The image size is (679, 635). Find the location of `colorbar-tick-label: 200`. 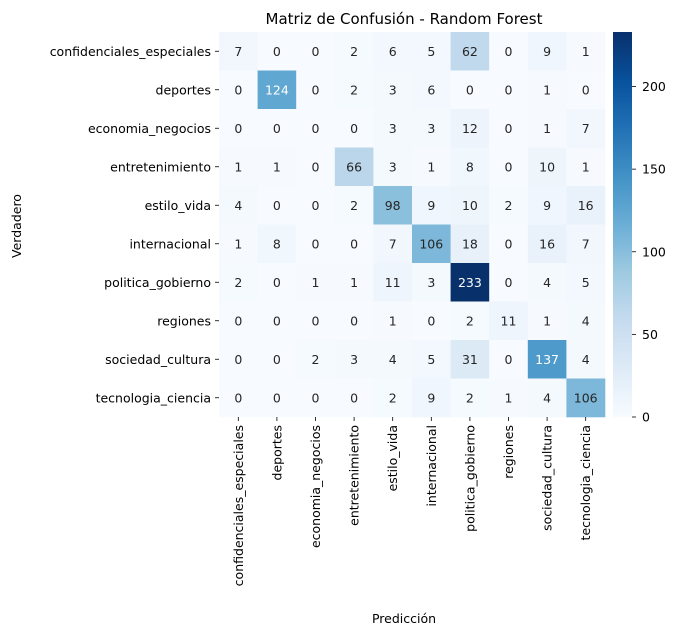

colorbar-tick-label: 200 is located at coordinates (654, 86).